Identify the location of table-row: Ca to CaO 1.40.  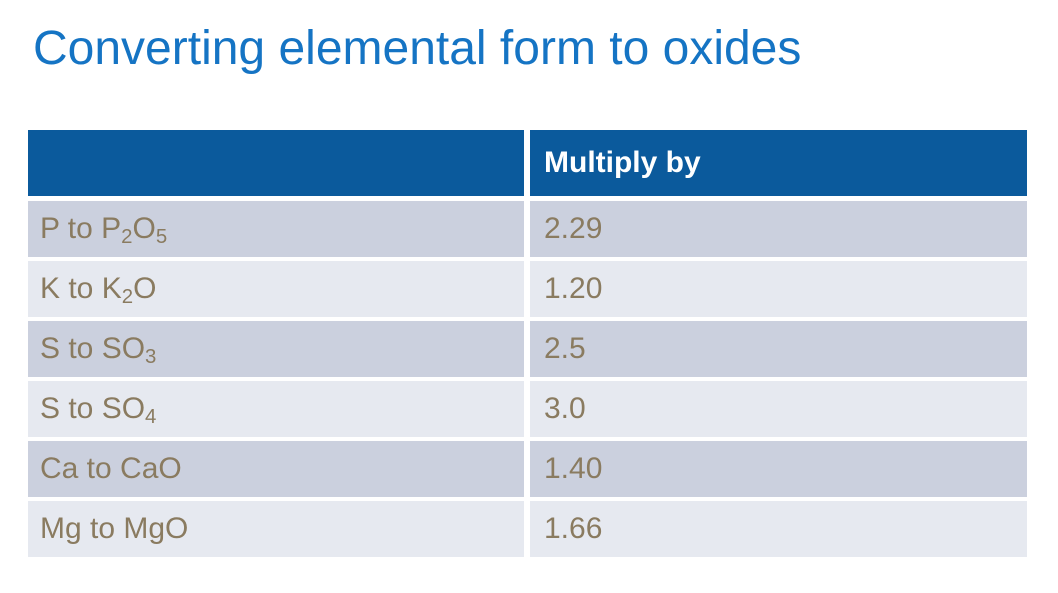
(527, 471).